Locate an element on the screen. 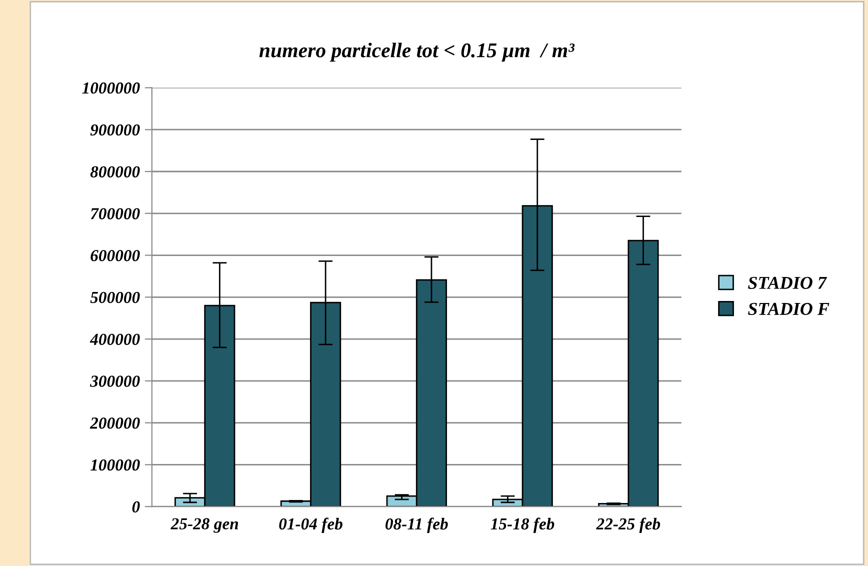 The image size is (868, 566). x-tick-label: 01-04 feb is located at coordinates (310, 525).